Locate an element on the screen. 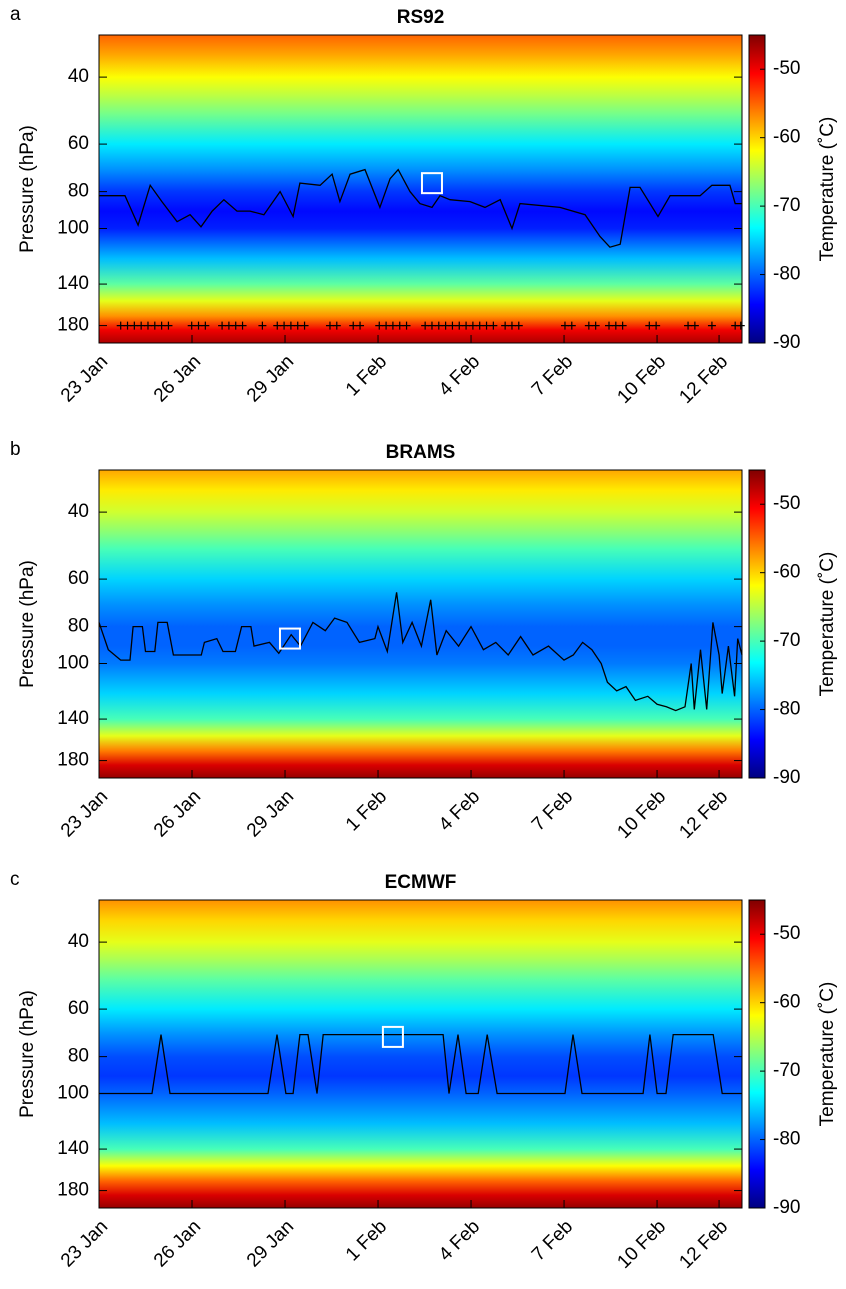 The width and height of the screenshot is (846, 1289). y-tick-label: 80 is located at coordinates (78, 1056).